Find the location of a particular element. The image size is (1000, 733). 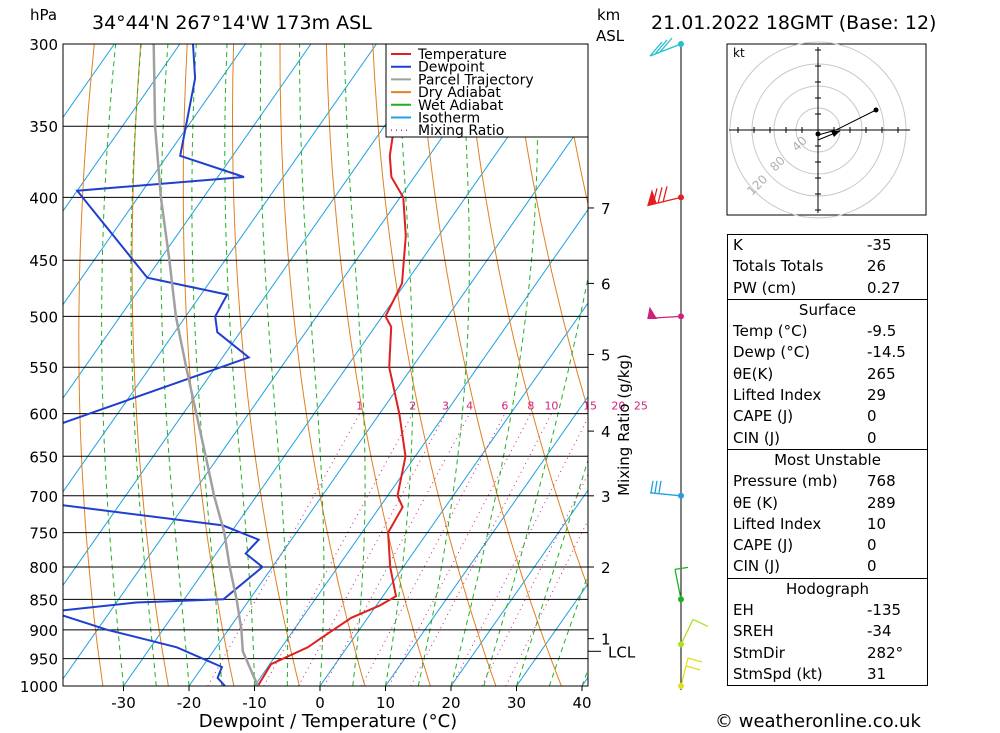

temperature-profile-line is located at coordinates (336, 365).